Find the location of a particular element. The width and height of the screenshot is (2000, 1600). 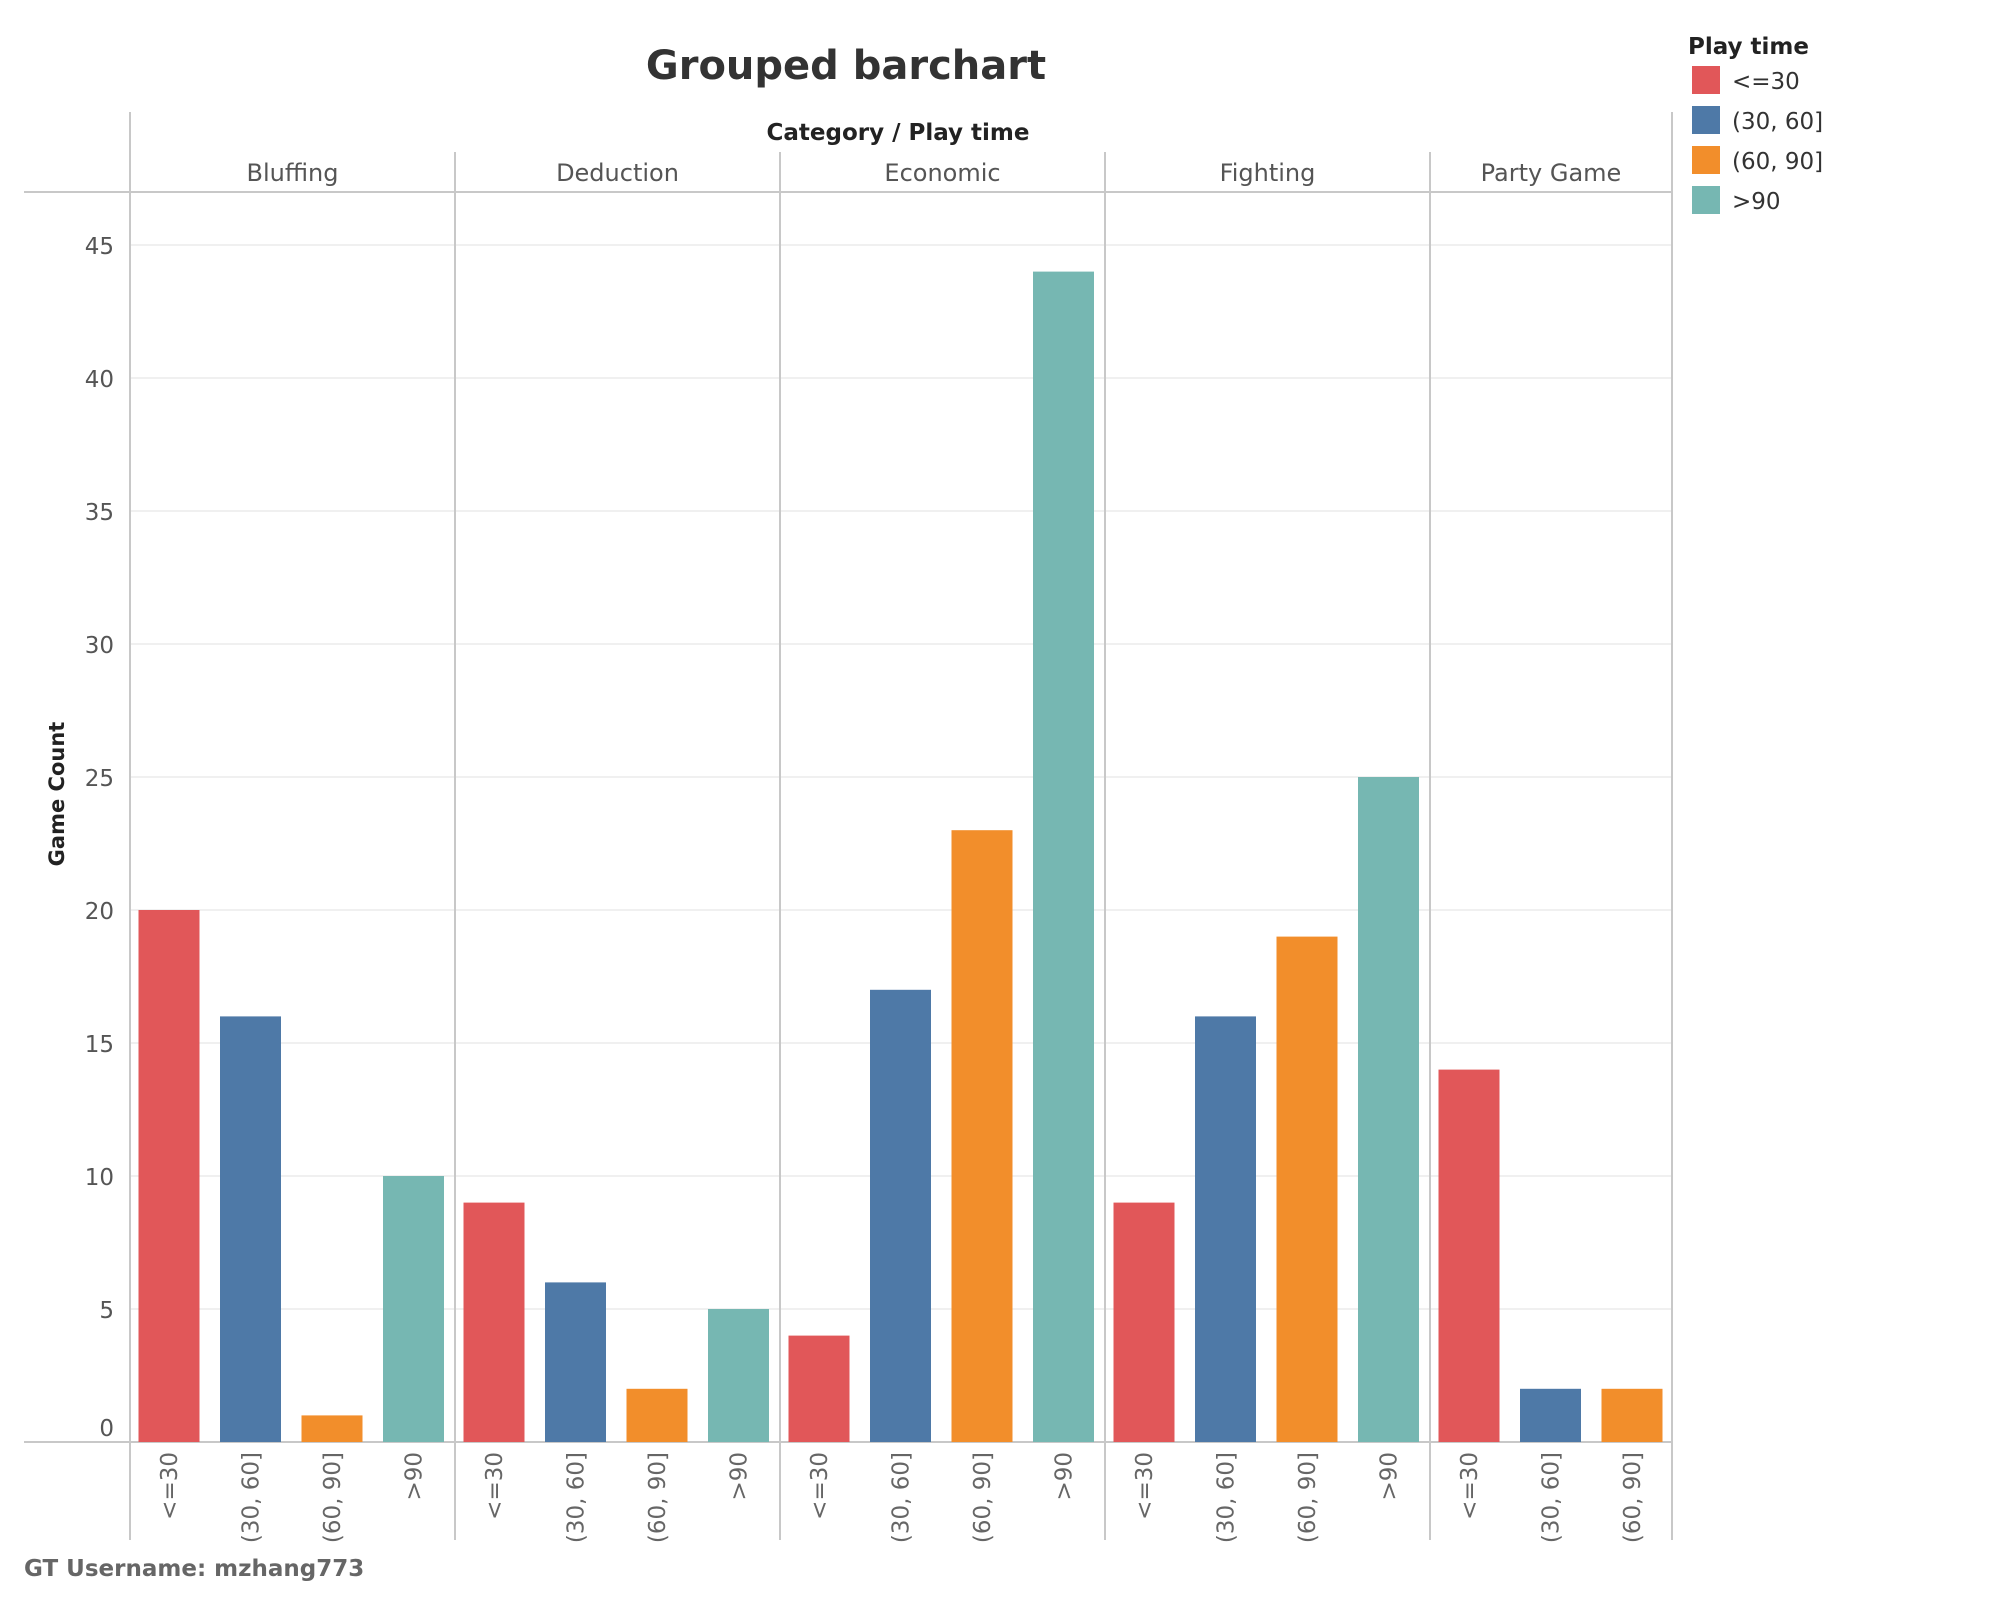

bar-deduction-gt90 is located at coordinates (738, 1375).